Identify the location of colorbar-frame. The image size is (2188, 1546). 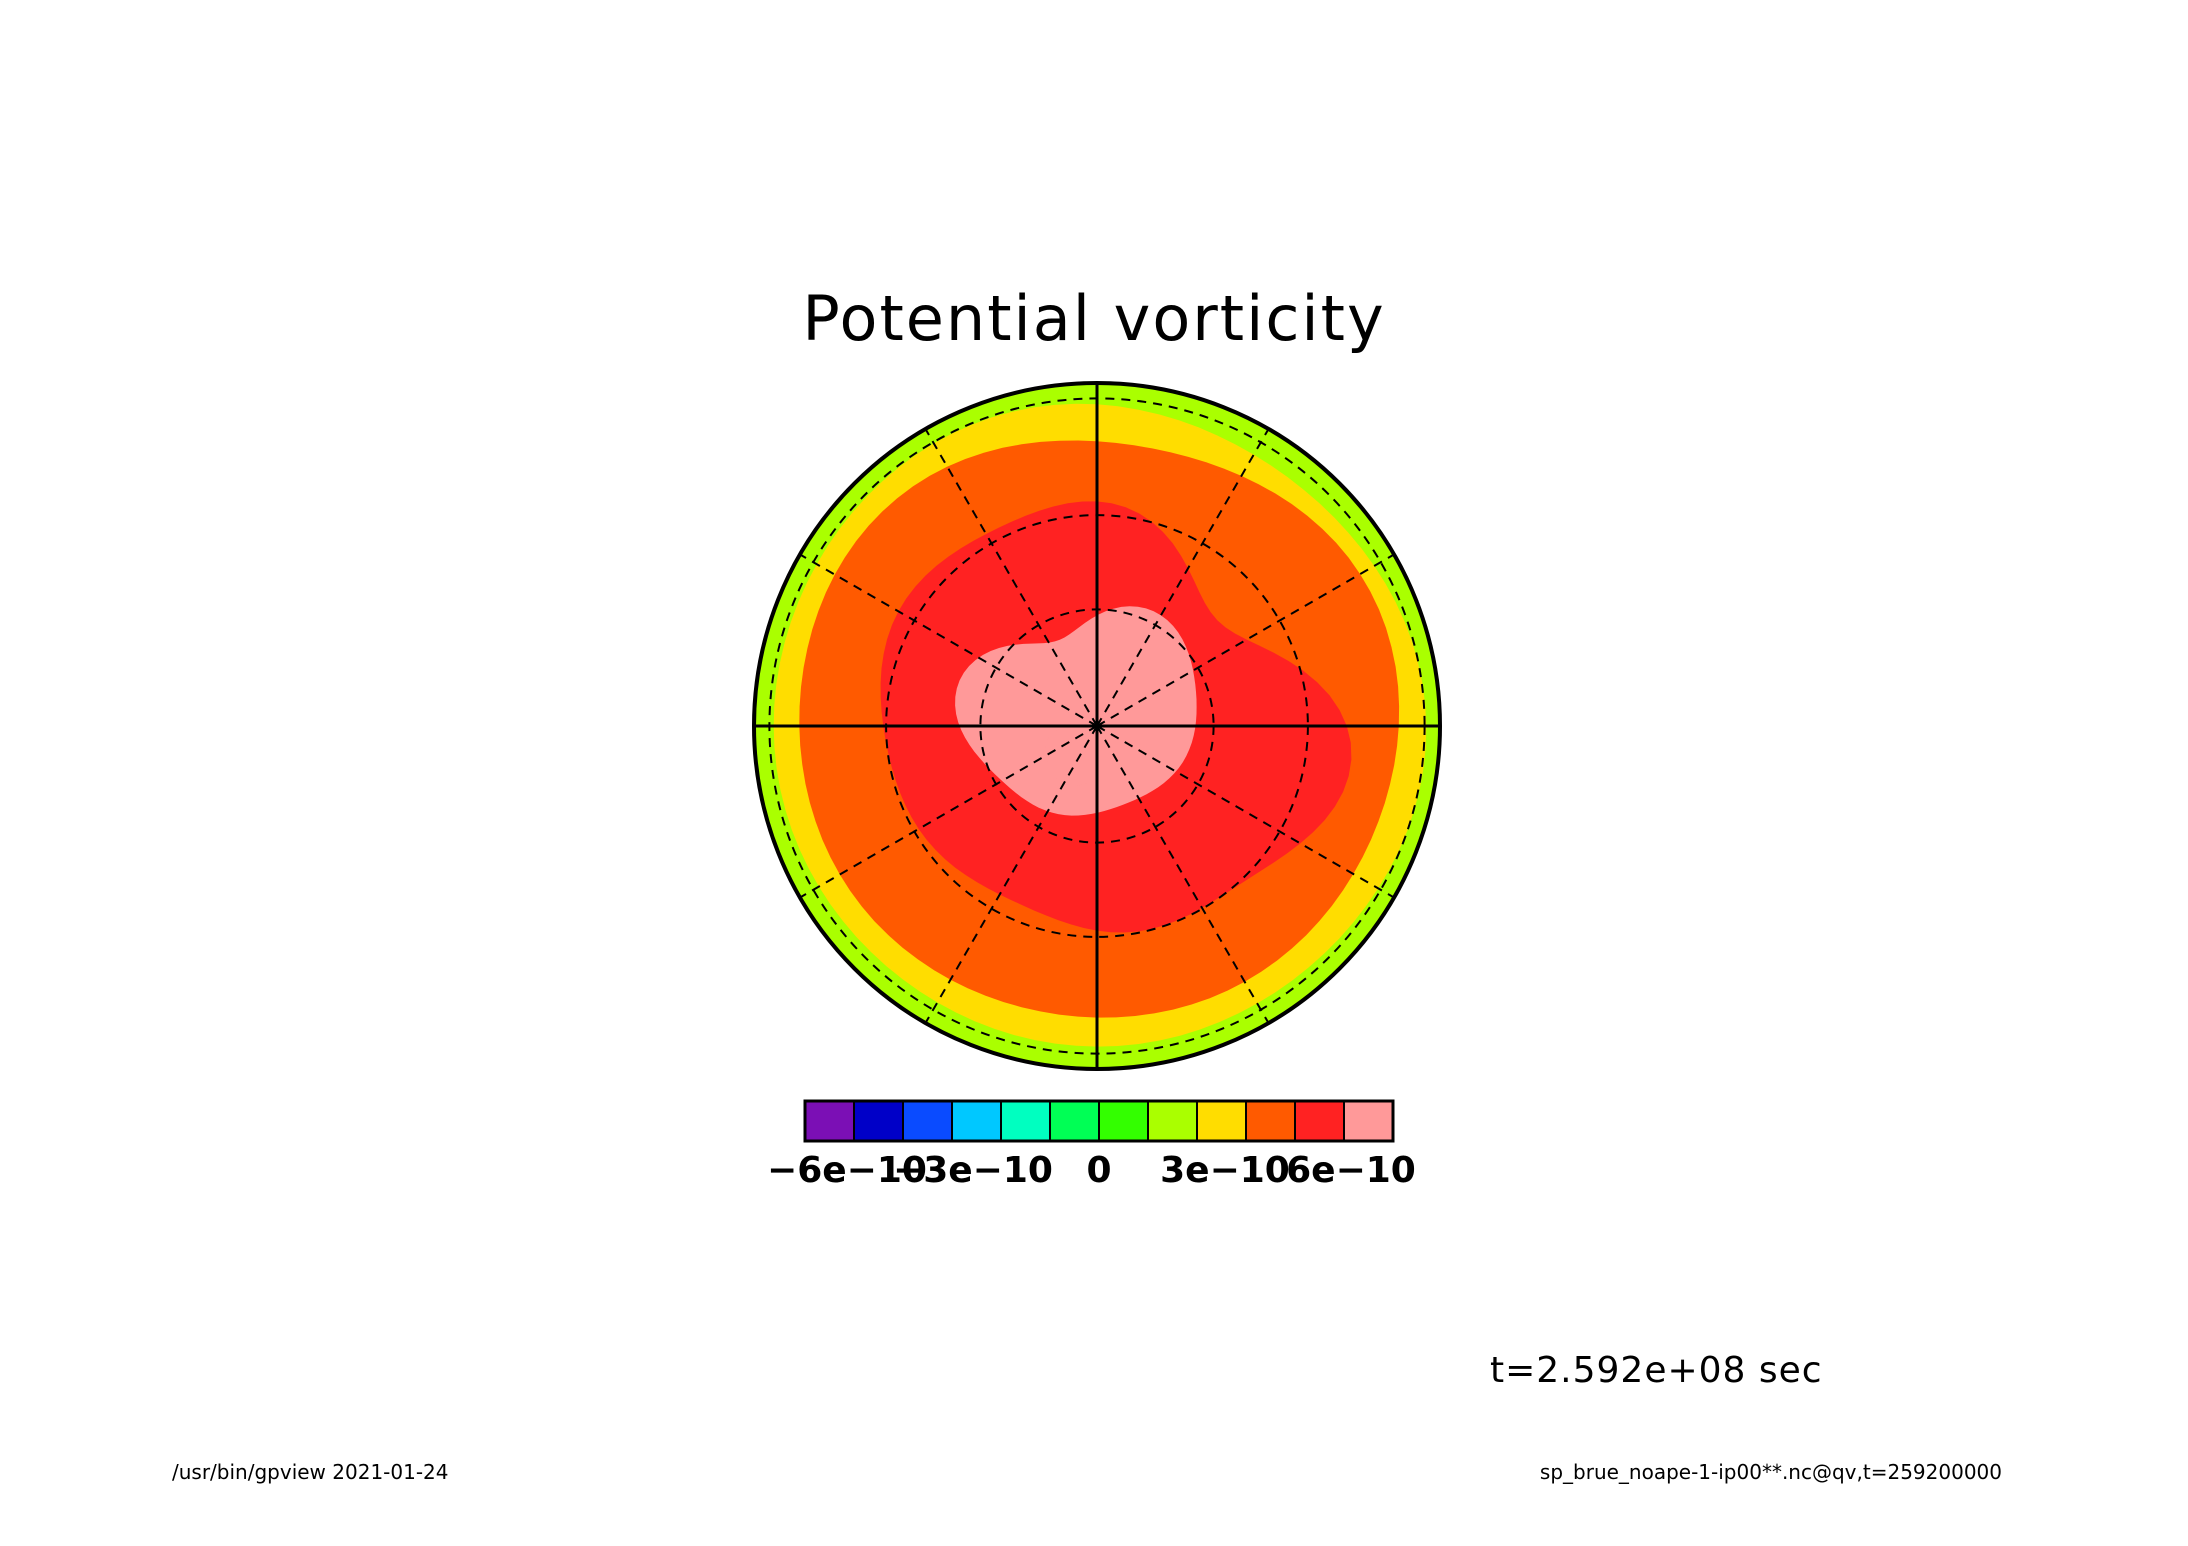
(1099, 1121).